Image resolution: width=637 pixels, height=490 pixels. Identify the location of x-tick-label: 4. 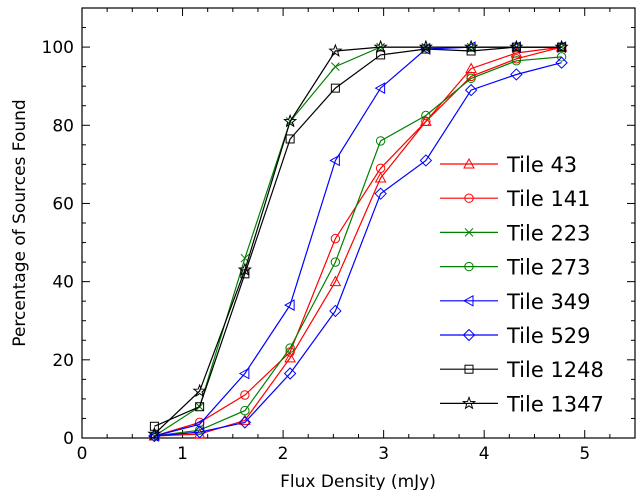
(484, 454).